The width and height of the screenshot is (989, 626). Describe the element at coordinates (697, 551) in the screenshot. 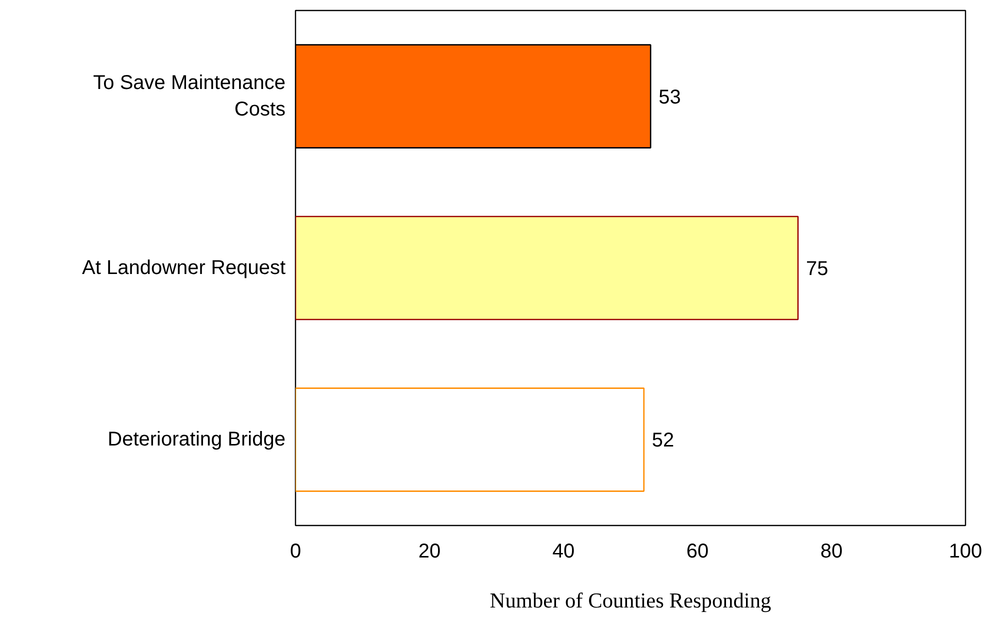

I see `x-tick-label: 60` at that location.